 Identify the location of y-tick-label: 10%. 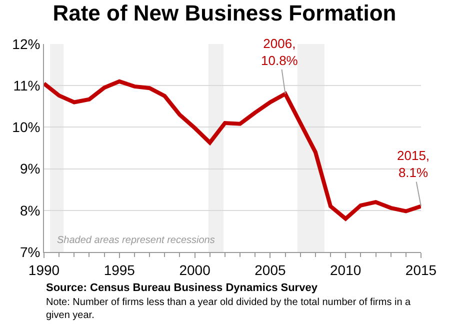
(26, 127).